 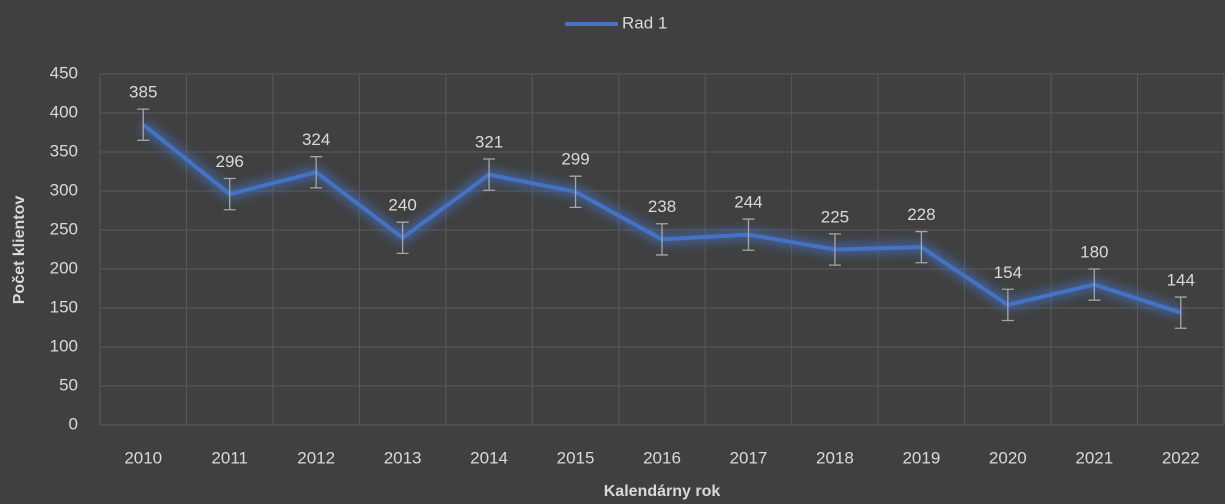 What do you see at coordinates (64, 228) in the screenshot?
I see `y-tick-label: 250` at bounding box center [64, 228].